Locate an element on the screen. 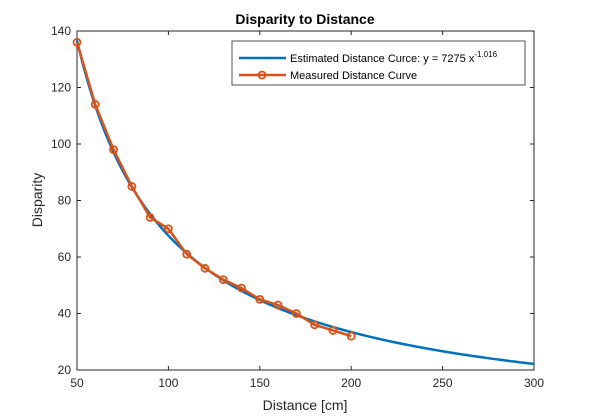 This screenshot has width=589, height=416. legend-marker-measured is located at coordinates (262, 75).